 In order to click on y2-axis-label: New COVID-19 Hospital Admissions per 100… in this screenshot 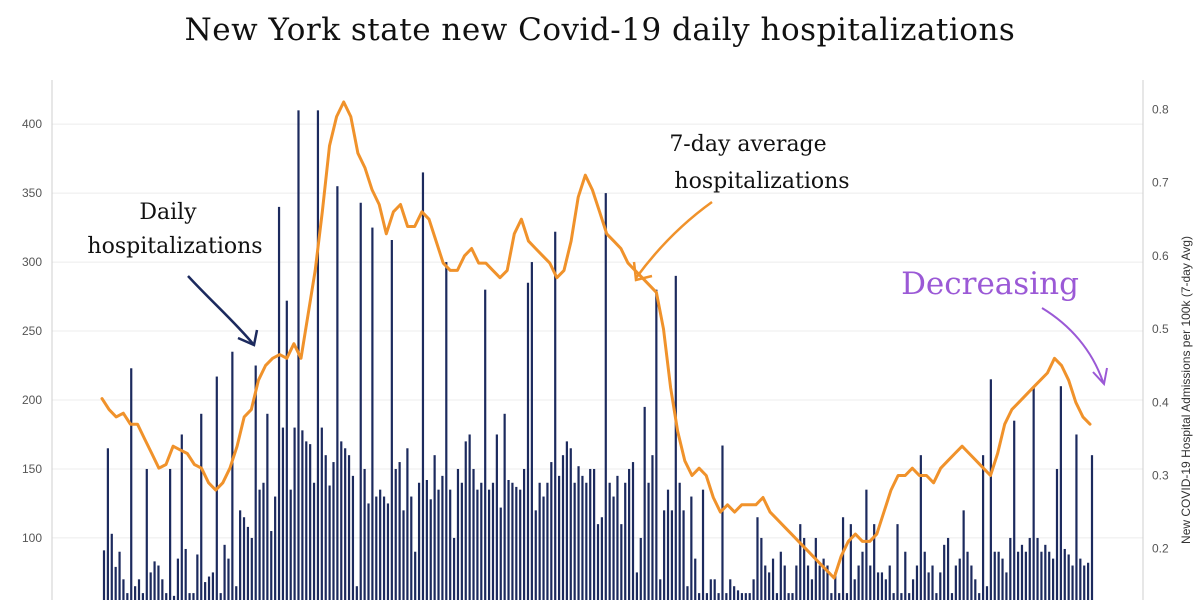, I will do `click(1186, 390)`.